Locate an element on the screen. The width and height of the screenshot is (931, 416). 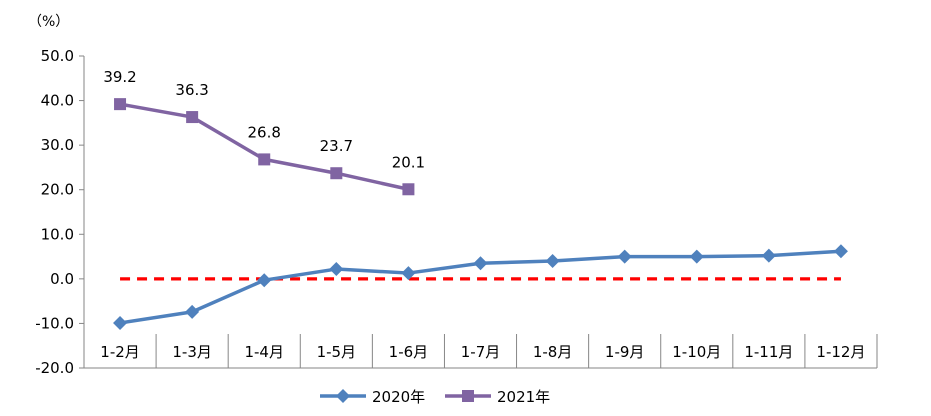
x-tick-label: 1-3月 is located at coordinates (192, 352).